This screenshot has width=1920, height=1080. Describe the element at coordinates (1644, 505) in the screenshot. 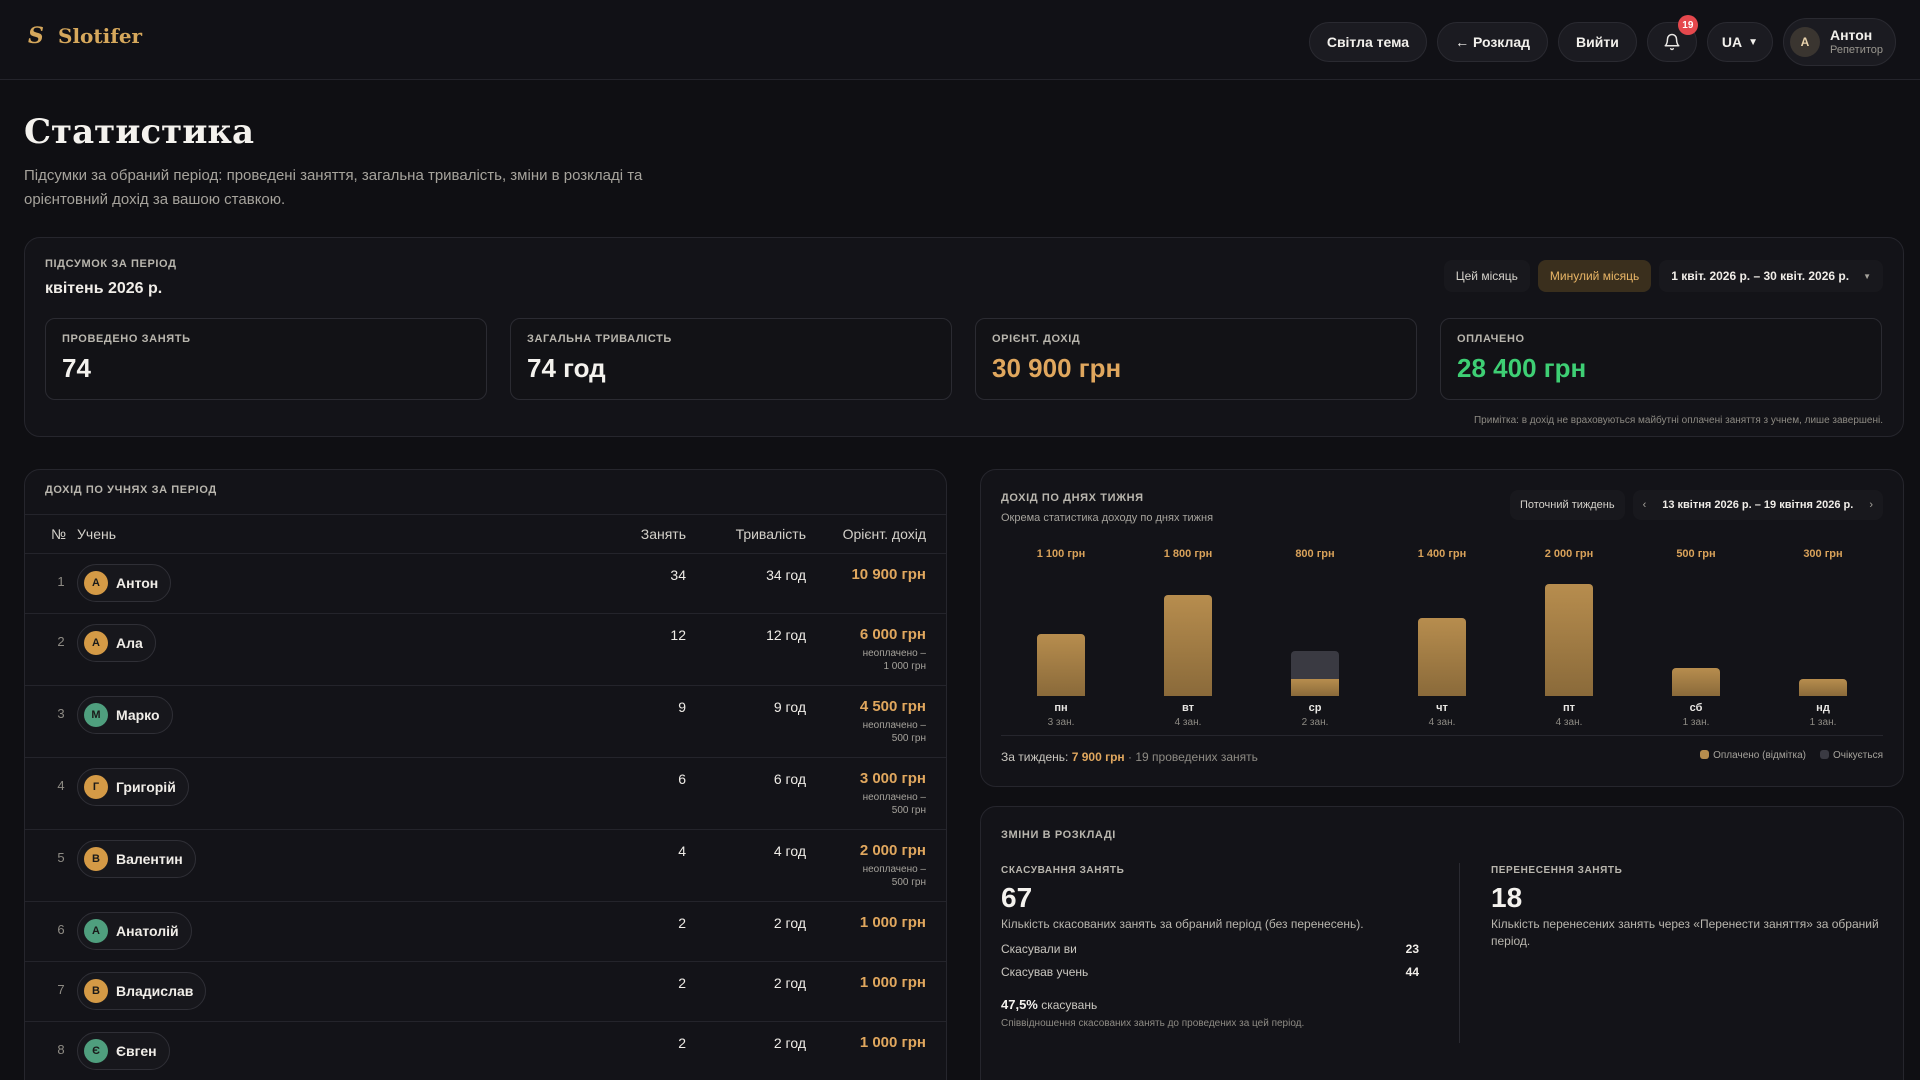

I see `chevron-left-icon: ‹` at that location.